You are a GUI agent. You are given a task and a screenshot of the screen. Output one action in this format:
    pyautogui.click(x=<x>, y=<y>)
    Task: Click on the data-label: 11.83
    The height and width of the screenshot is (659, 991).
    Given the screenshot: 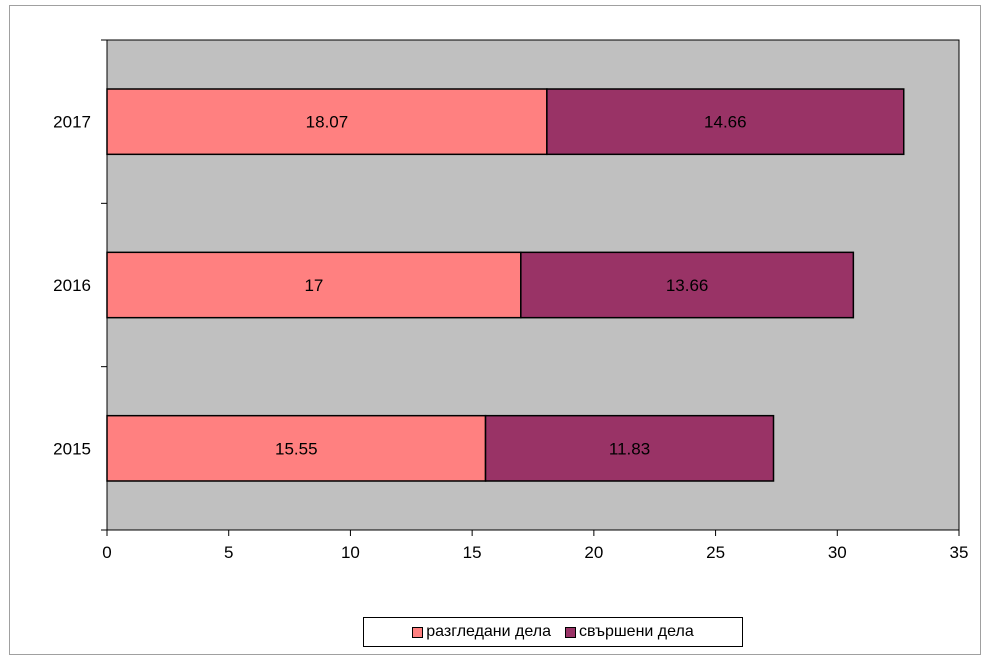 What is the action you would take?
    pyautogui.click(x=629, y=448)
    